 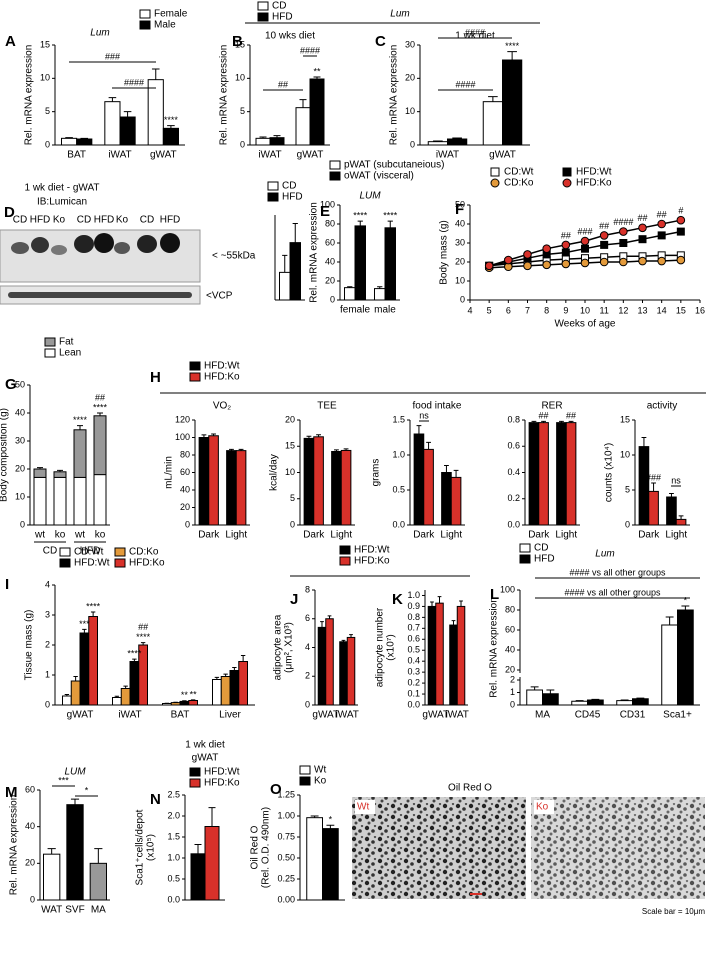 What do you see at coordinates (565, 310) in the screenshot?
I see `x-tick-label: 9` at bounding box center [565, 310].